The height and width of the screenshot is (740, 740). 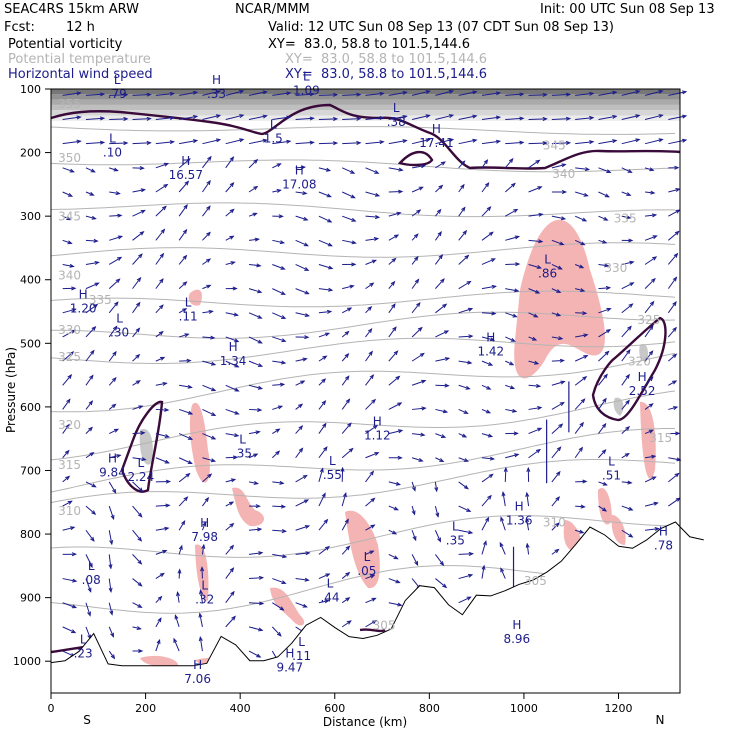 I want to click on pv-shaded-region, so click(x=159, y=661).